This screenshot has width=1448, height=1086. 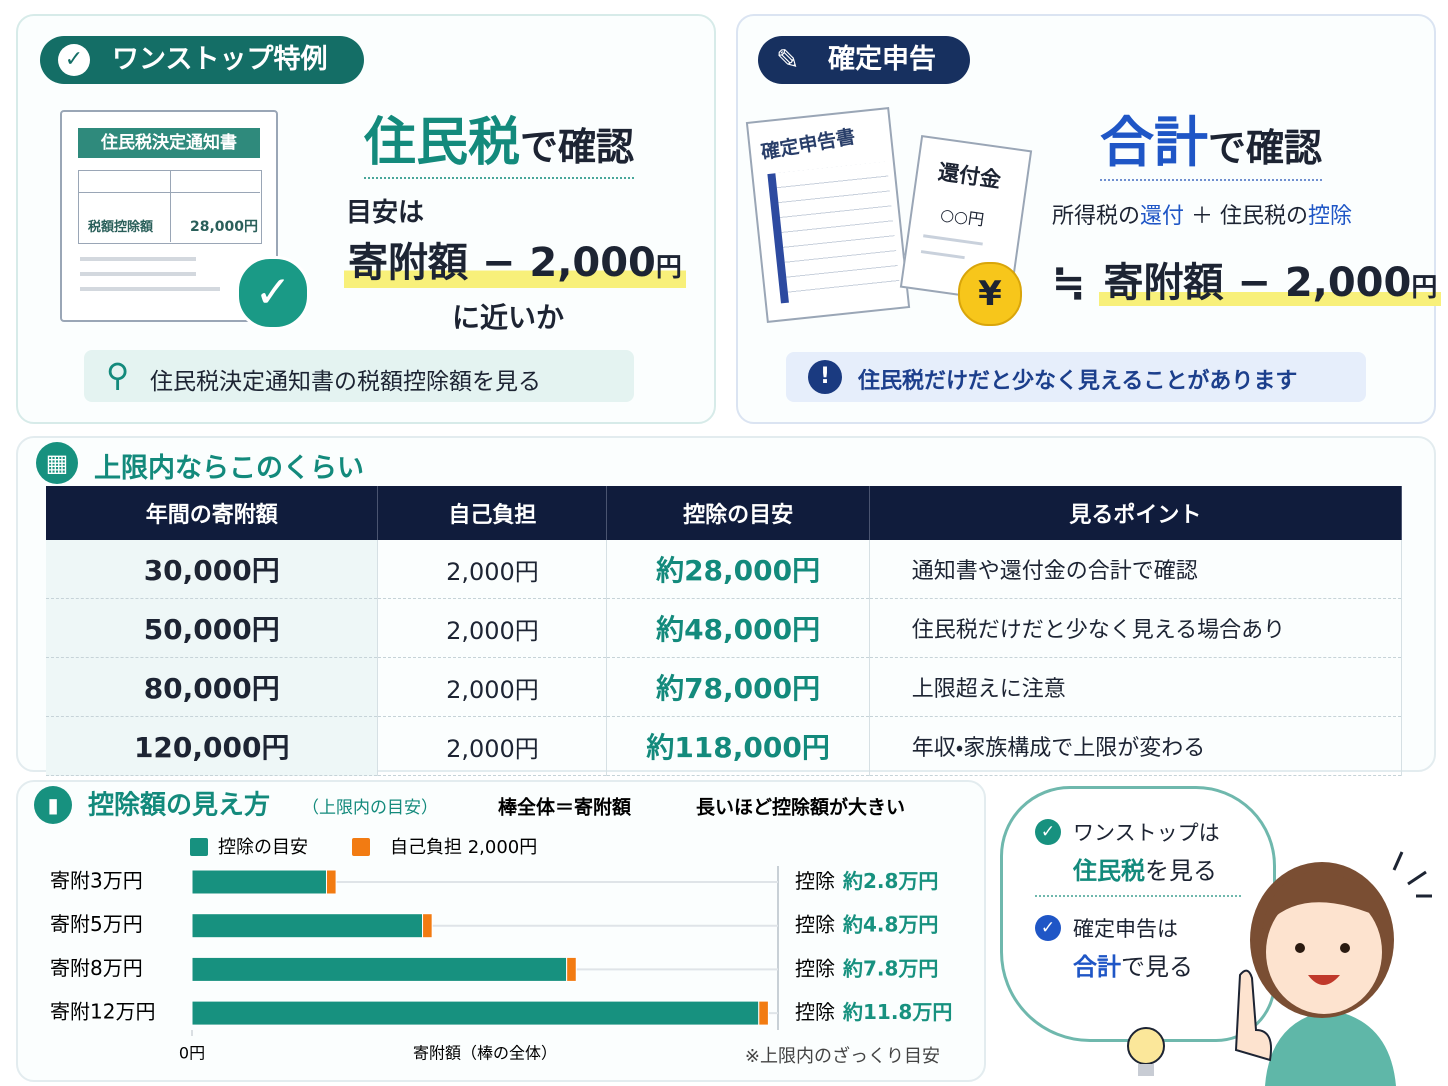 What do you see at coordinates (577, 147) in the screenshot?
I see `heading-rest: で確認` at bounding box center [577, 147].